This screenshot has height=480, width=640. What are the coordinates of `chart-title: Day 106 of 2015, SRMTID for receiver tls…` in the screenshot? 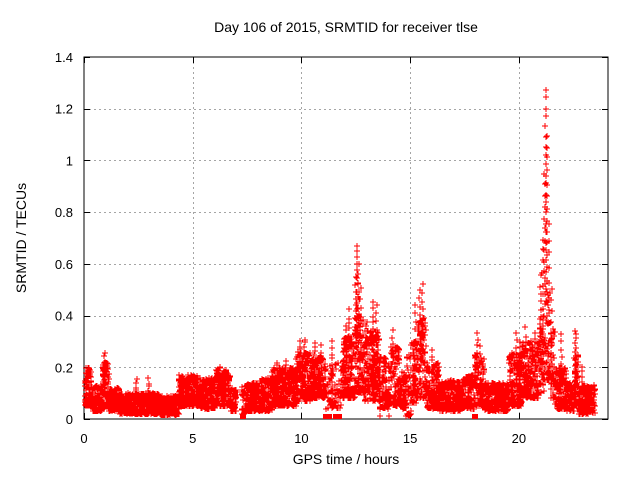 It's located at (346, 27).